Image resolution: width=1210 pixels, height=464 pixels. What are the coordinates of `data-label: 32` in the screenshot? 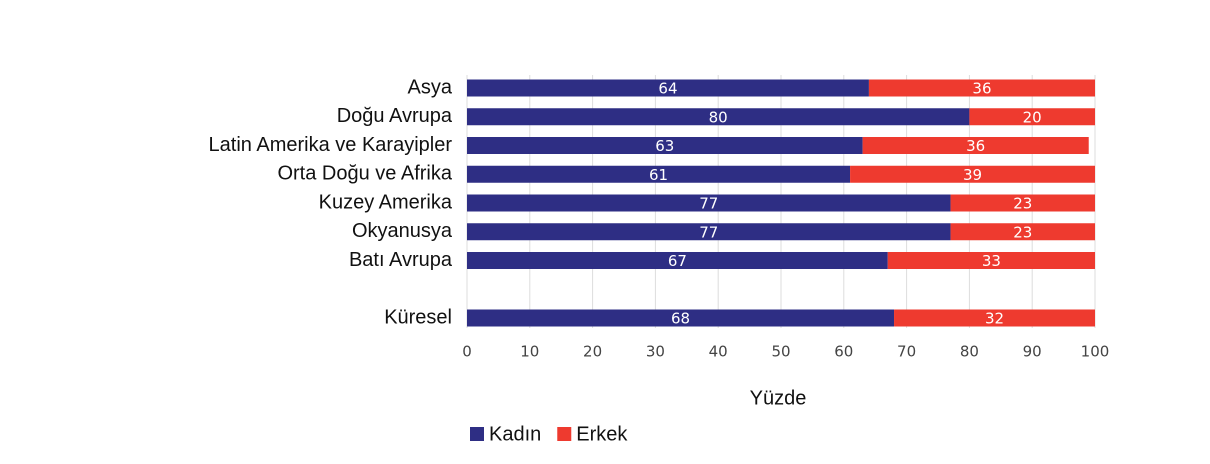 It's located at (994, 319).